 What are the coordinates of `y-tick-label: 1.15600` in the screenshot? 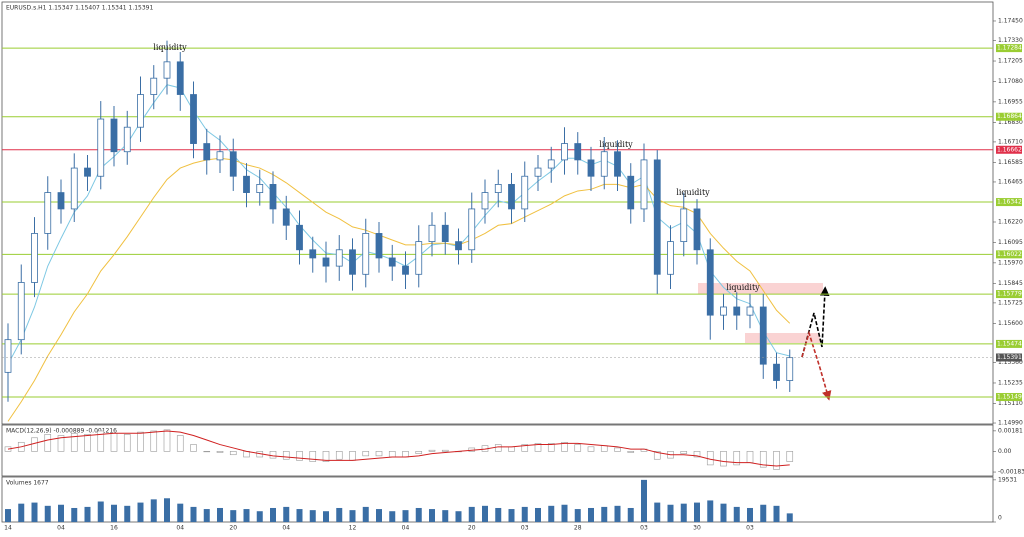 It's located at (1010, 323).